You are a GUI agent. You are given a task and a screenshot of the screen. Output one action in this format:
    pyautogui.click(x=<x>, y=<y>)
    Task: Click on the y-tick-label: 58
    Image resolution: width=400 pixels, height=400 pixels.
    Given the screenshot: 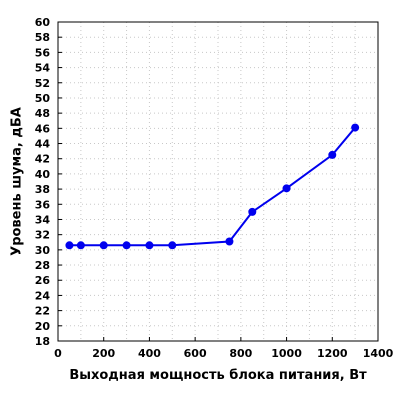 What is the action you would take?
    pyautogui.click(x=42, y=37)
    